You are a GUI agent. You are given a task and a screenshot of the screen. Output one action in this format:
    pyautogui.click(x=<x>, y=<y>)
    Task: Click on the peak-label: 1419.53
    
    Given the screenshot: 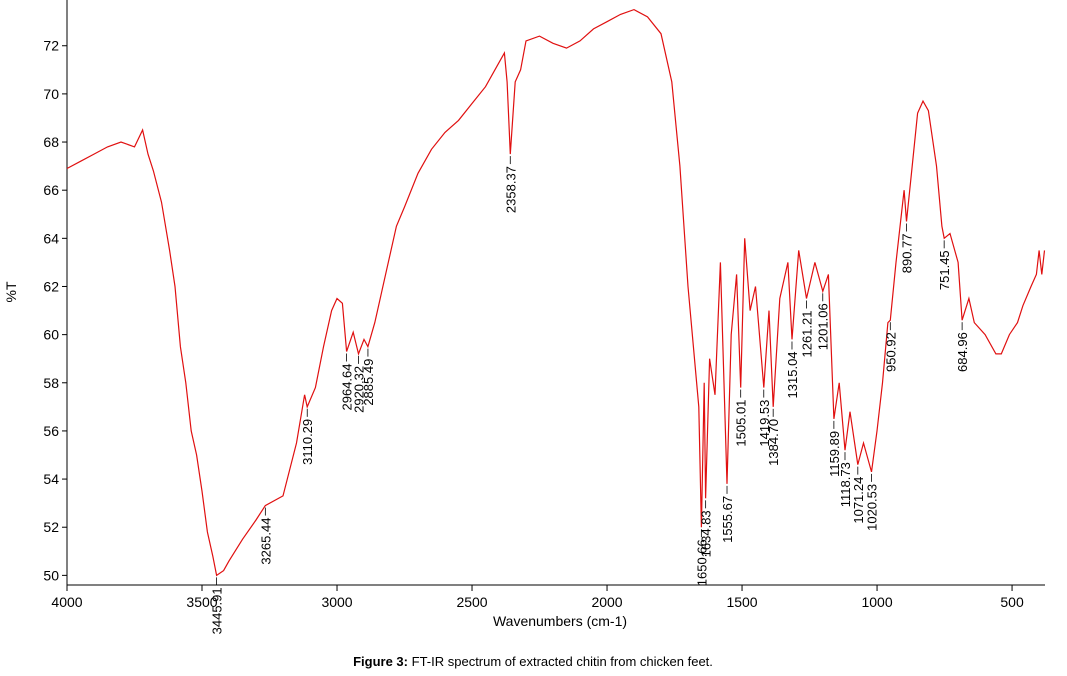 What is the action you would take?
    pyautogui.click(x=764, y=423)
    